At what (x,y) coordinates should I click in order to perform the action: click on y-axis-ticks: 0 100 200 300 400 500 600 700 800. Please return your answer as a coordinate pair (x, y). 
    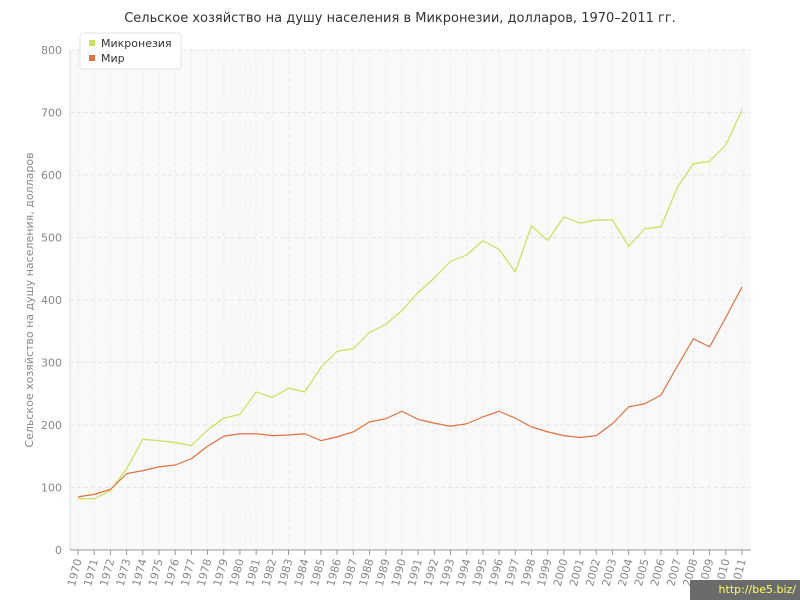
    Looking at the image, I should click on (56, 300).